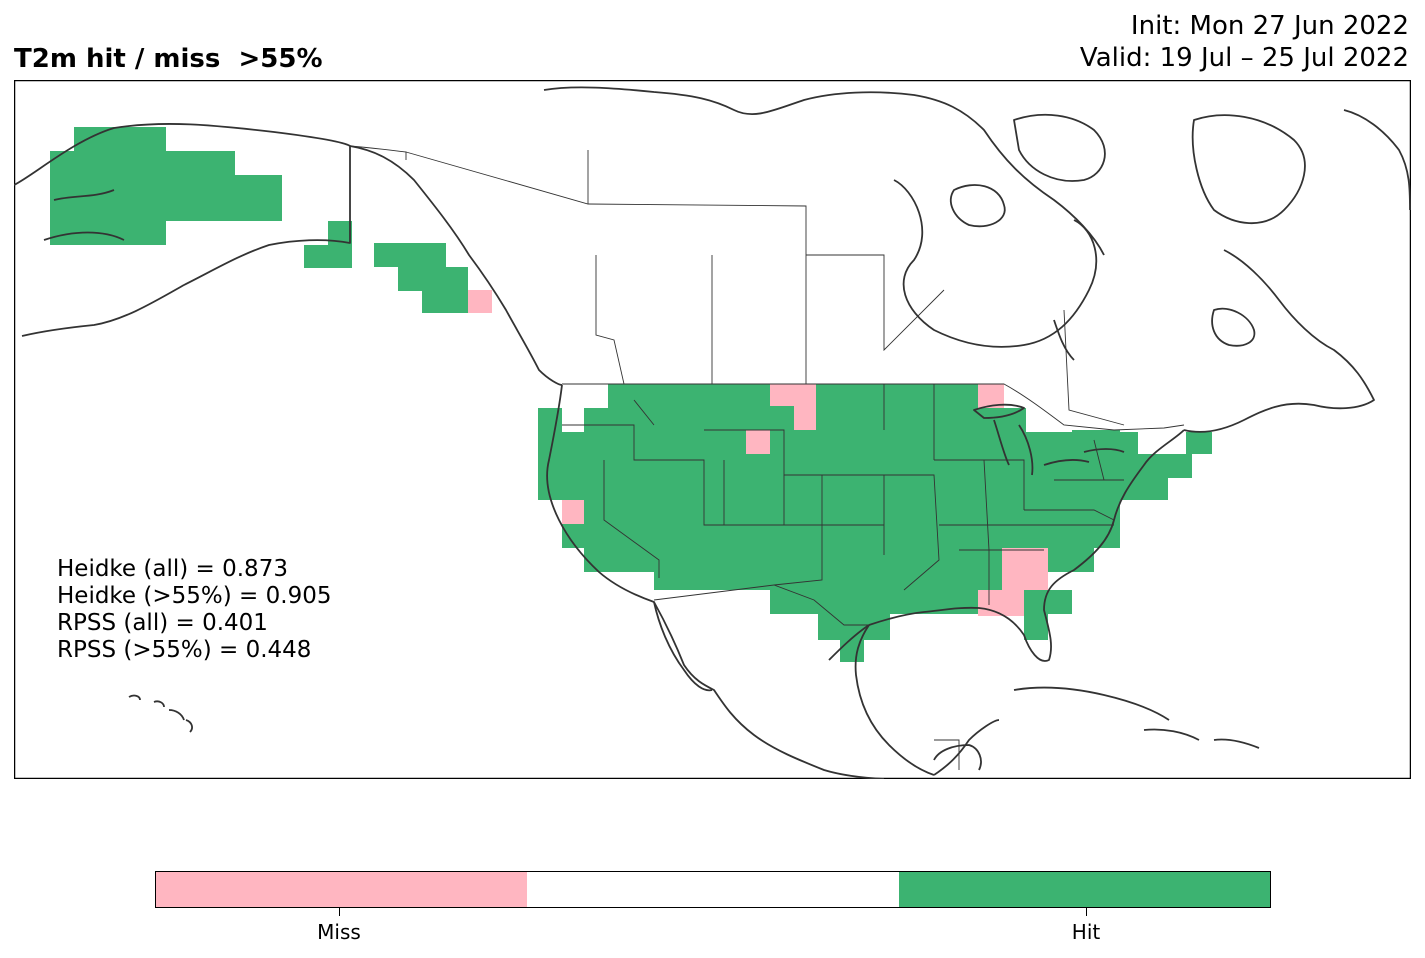 The image size is (1425, 958). Describe the element at coordinates (1269, 26) in the screenshot. I see `init-date: Init: Mon 27 Jun 2022` at that location.